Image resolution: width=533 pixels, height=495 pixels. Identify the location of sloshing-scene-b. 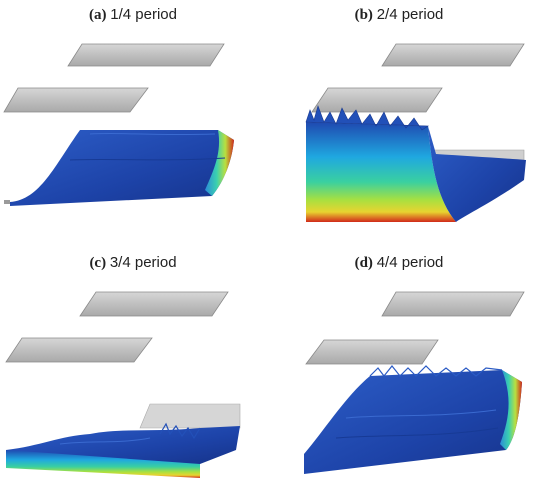
(415, 132).